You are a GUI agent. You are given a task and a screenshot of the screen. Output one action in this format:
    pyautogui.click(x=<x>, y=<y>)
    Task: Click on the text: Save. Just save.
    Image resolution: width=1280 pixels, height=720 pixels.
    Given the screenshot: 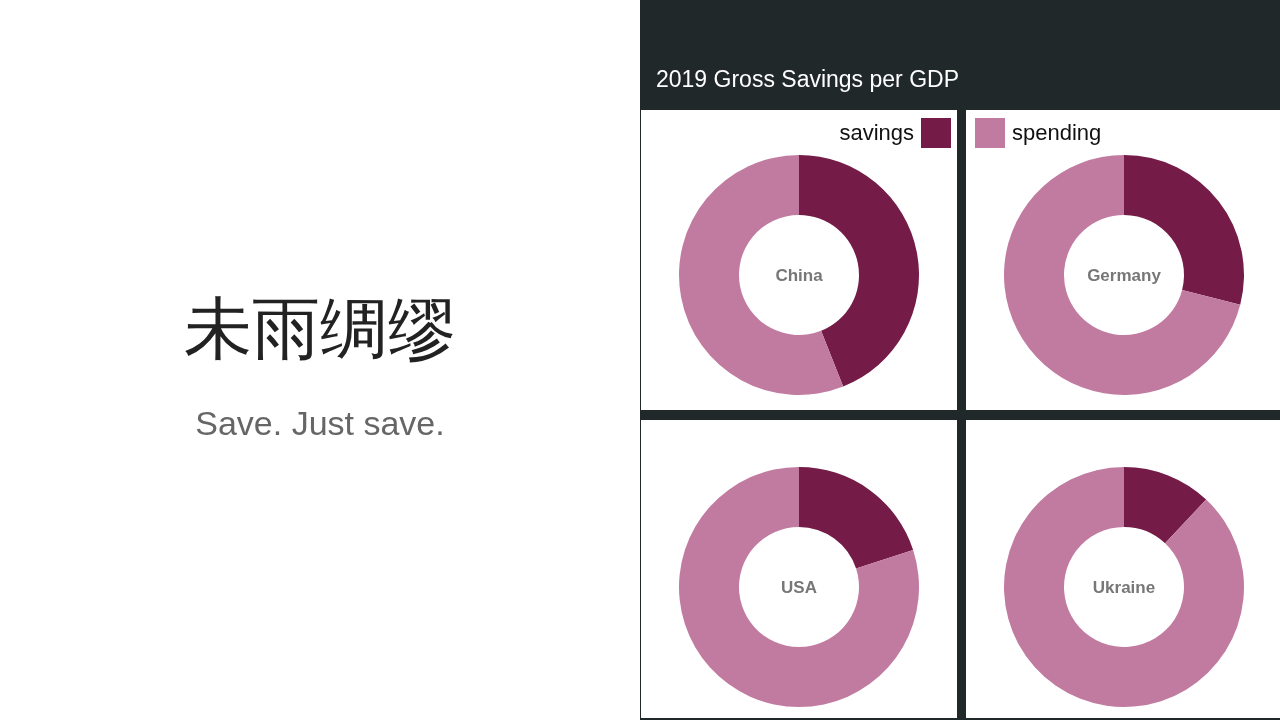 What is the action you would take?
    pyautogui.click(x=320, y=423)
    